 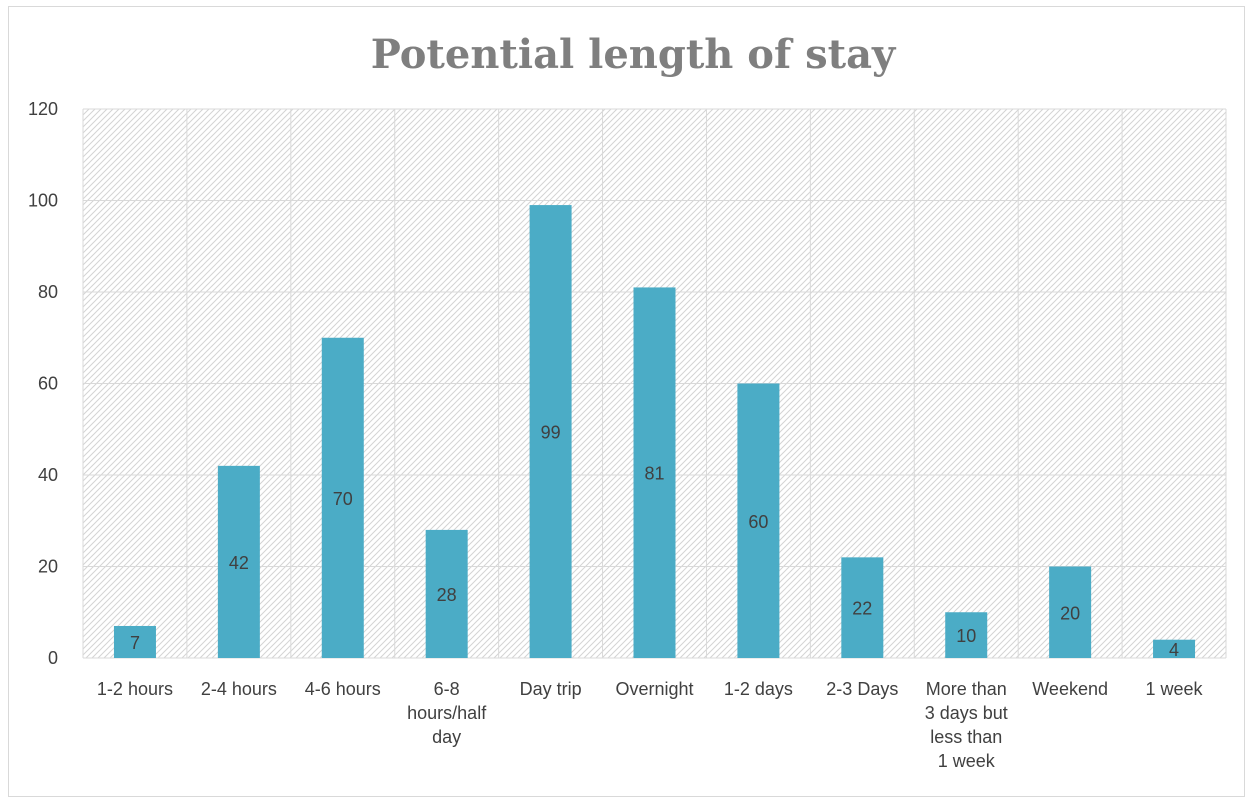 I want to click on x-tick-label: 3 days but, so click(x=966, y=713).